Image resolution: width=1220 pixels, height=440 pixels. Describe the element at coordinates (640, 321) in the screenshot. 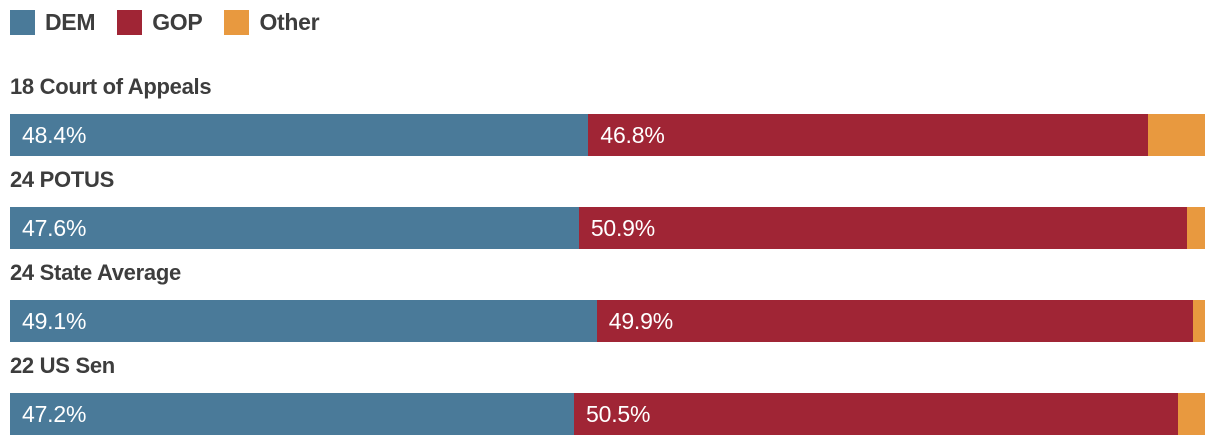

I see `gop-value-label: 49.9%` at that location.